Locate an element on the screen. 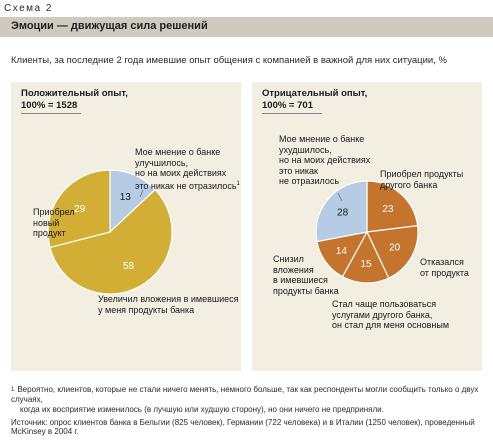 Image resolution: width=493 pixels, height=440 pixels. label-new-product: Приобрел новый продукт is located at coordinates (54, 223).